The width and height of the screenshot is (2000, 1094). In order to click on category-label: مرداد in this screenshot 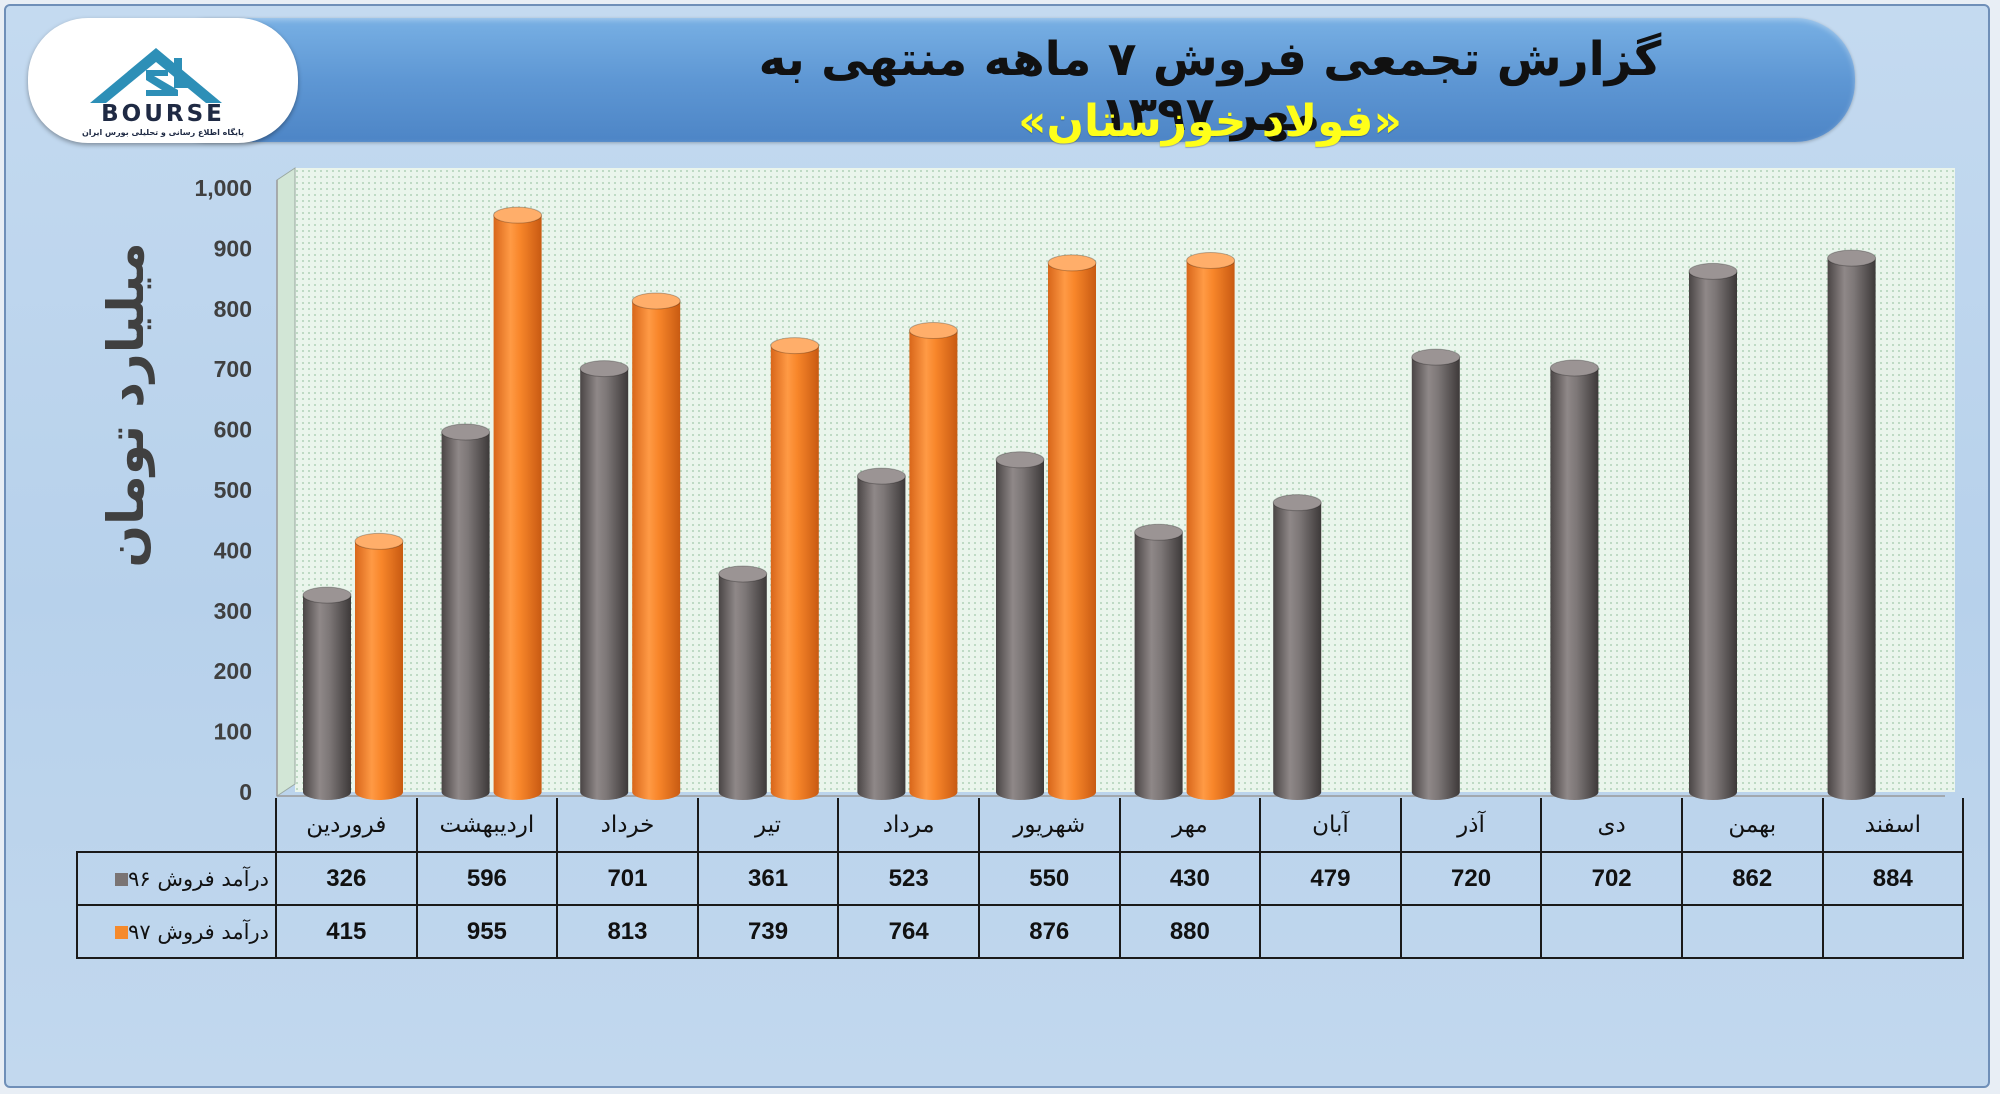, I will do `click(908, 825)`.